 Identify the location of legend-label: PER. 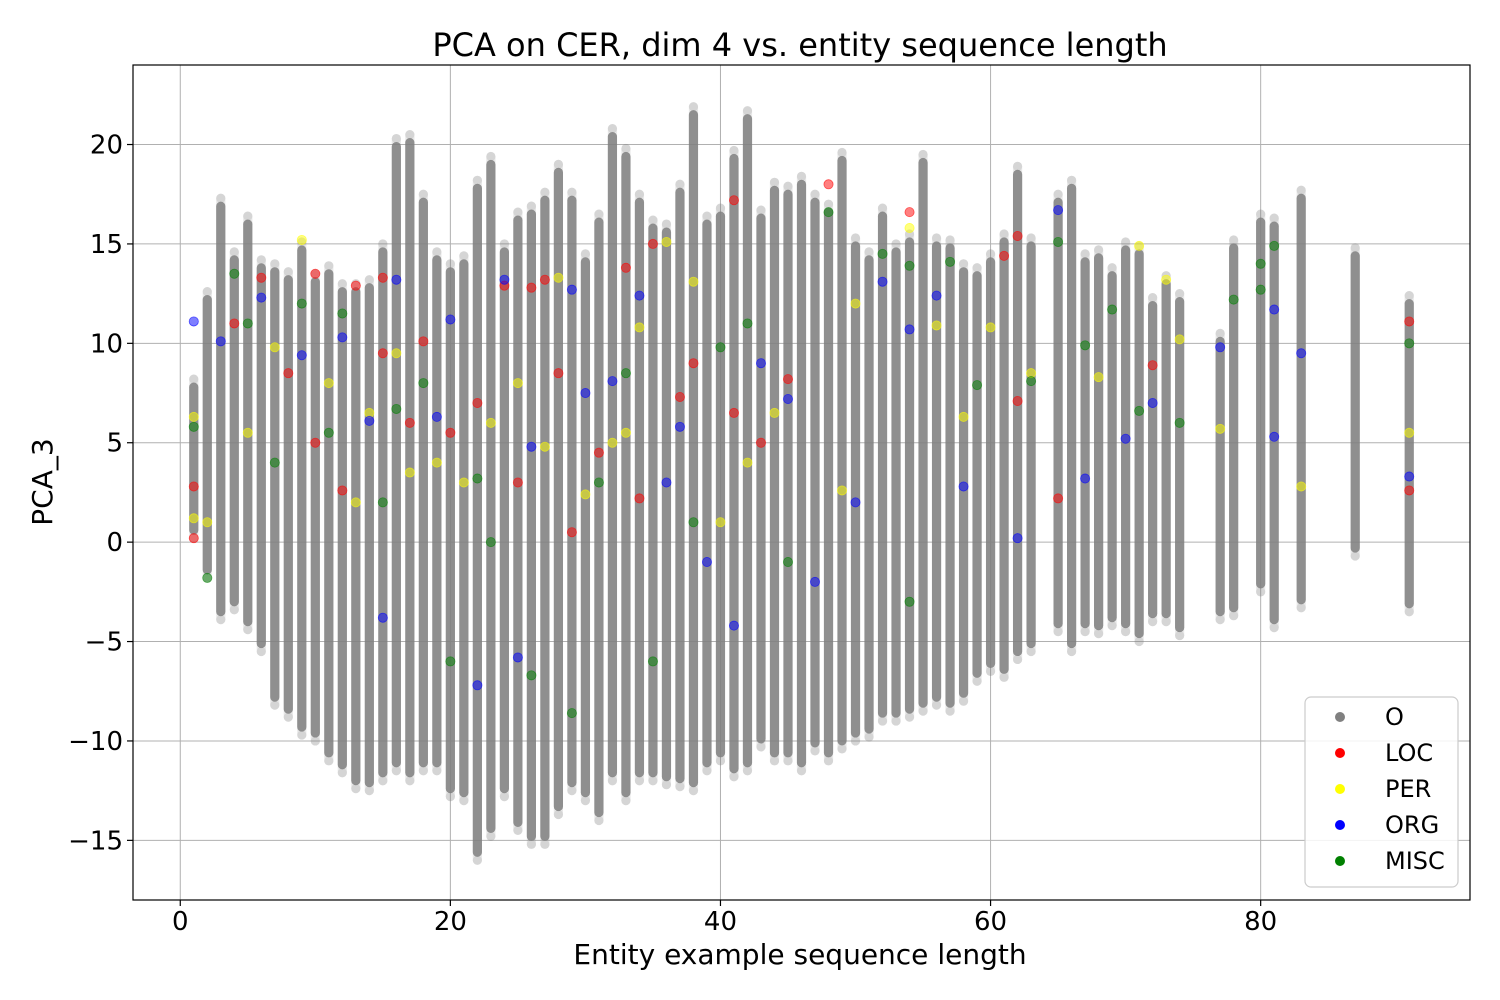
(1408, 789).